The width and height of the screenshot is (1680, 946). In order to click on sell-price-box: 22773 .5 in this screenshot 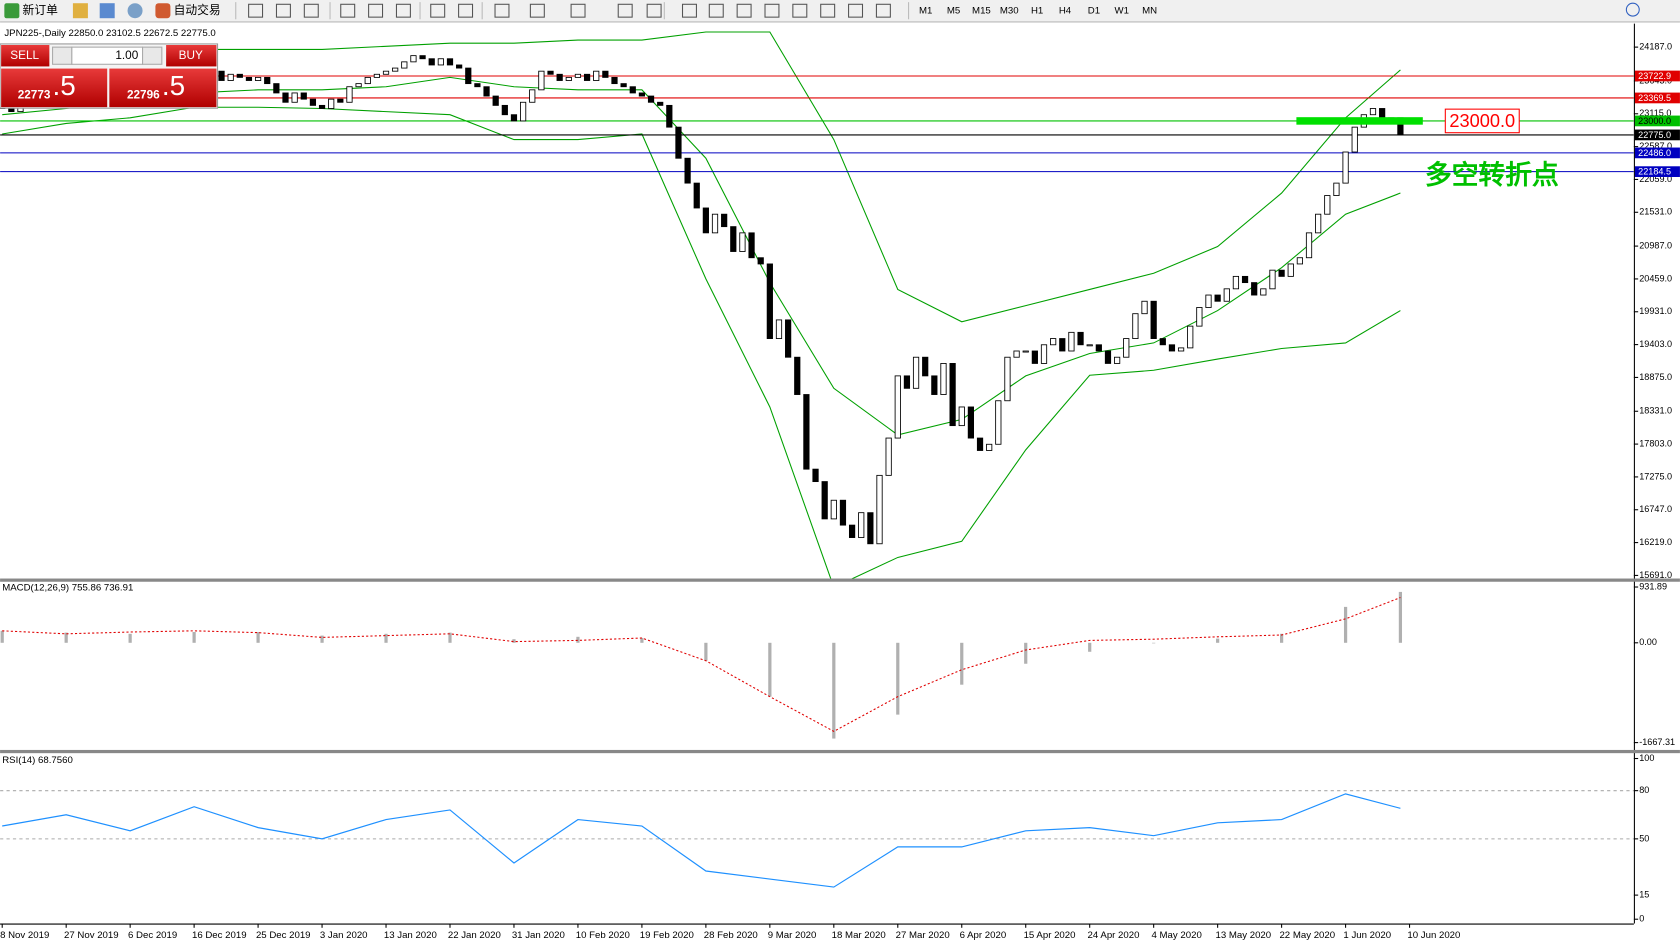, I will do `click(54, 88)`.